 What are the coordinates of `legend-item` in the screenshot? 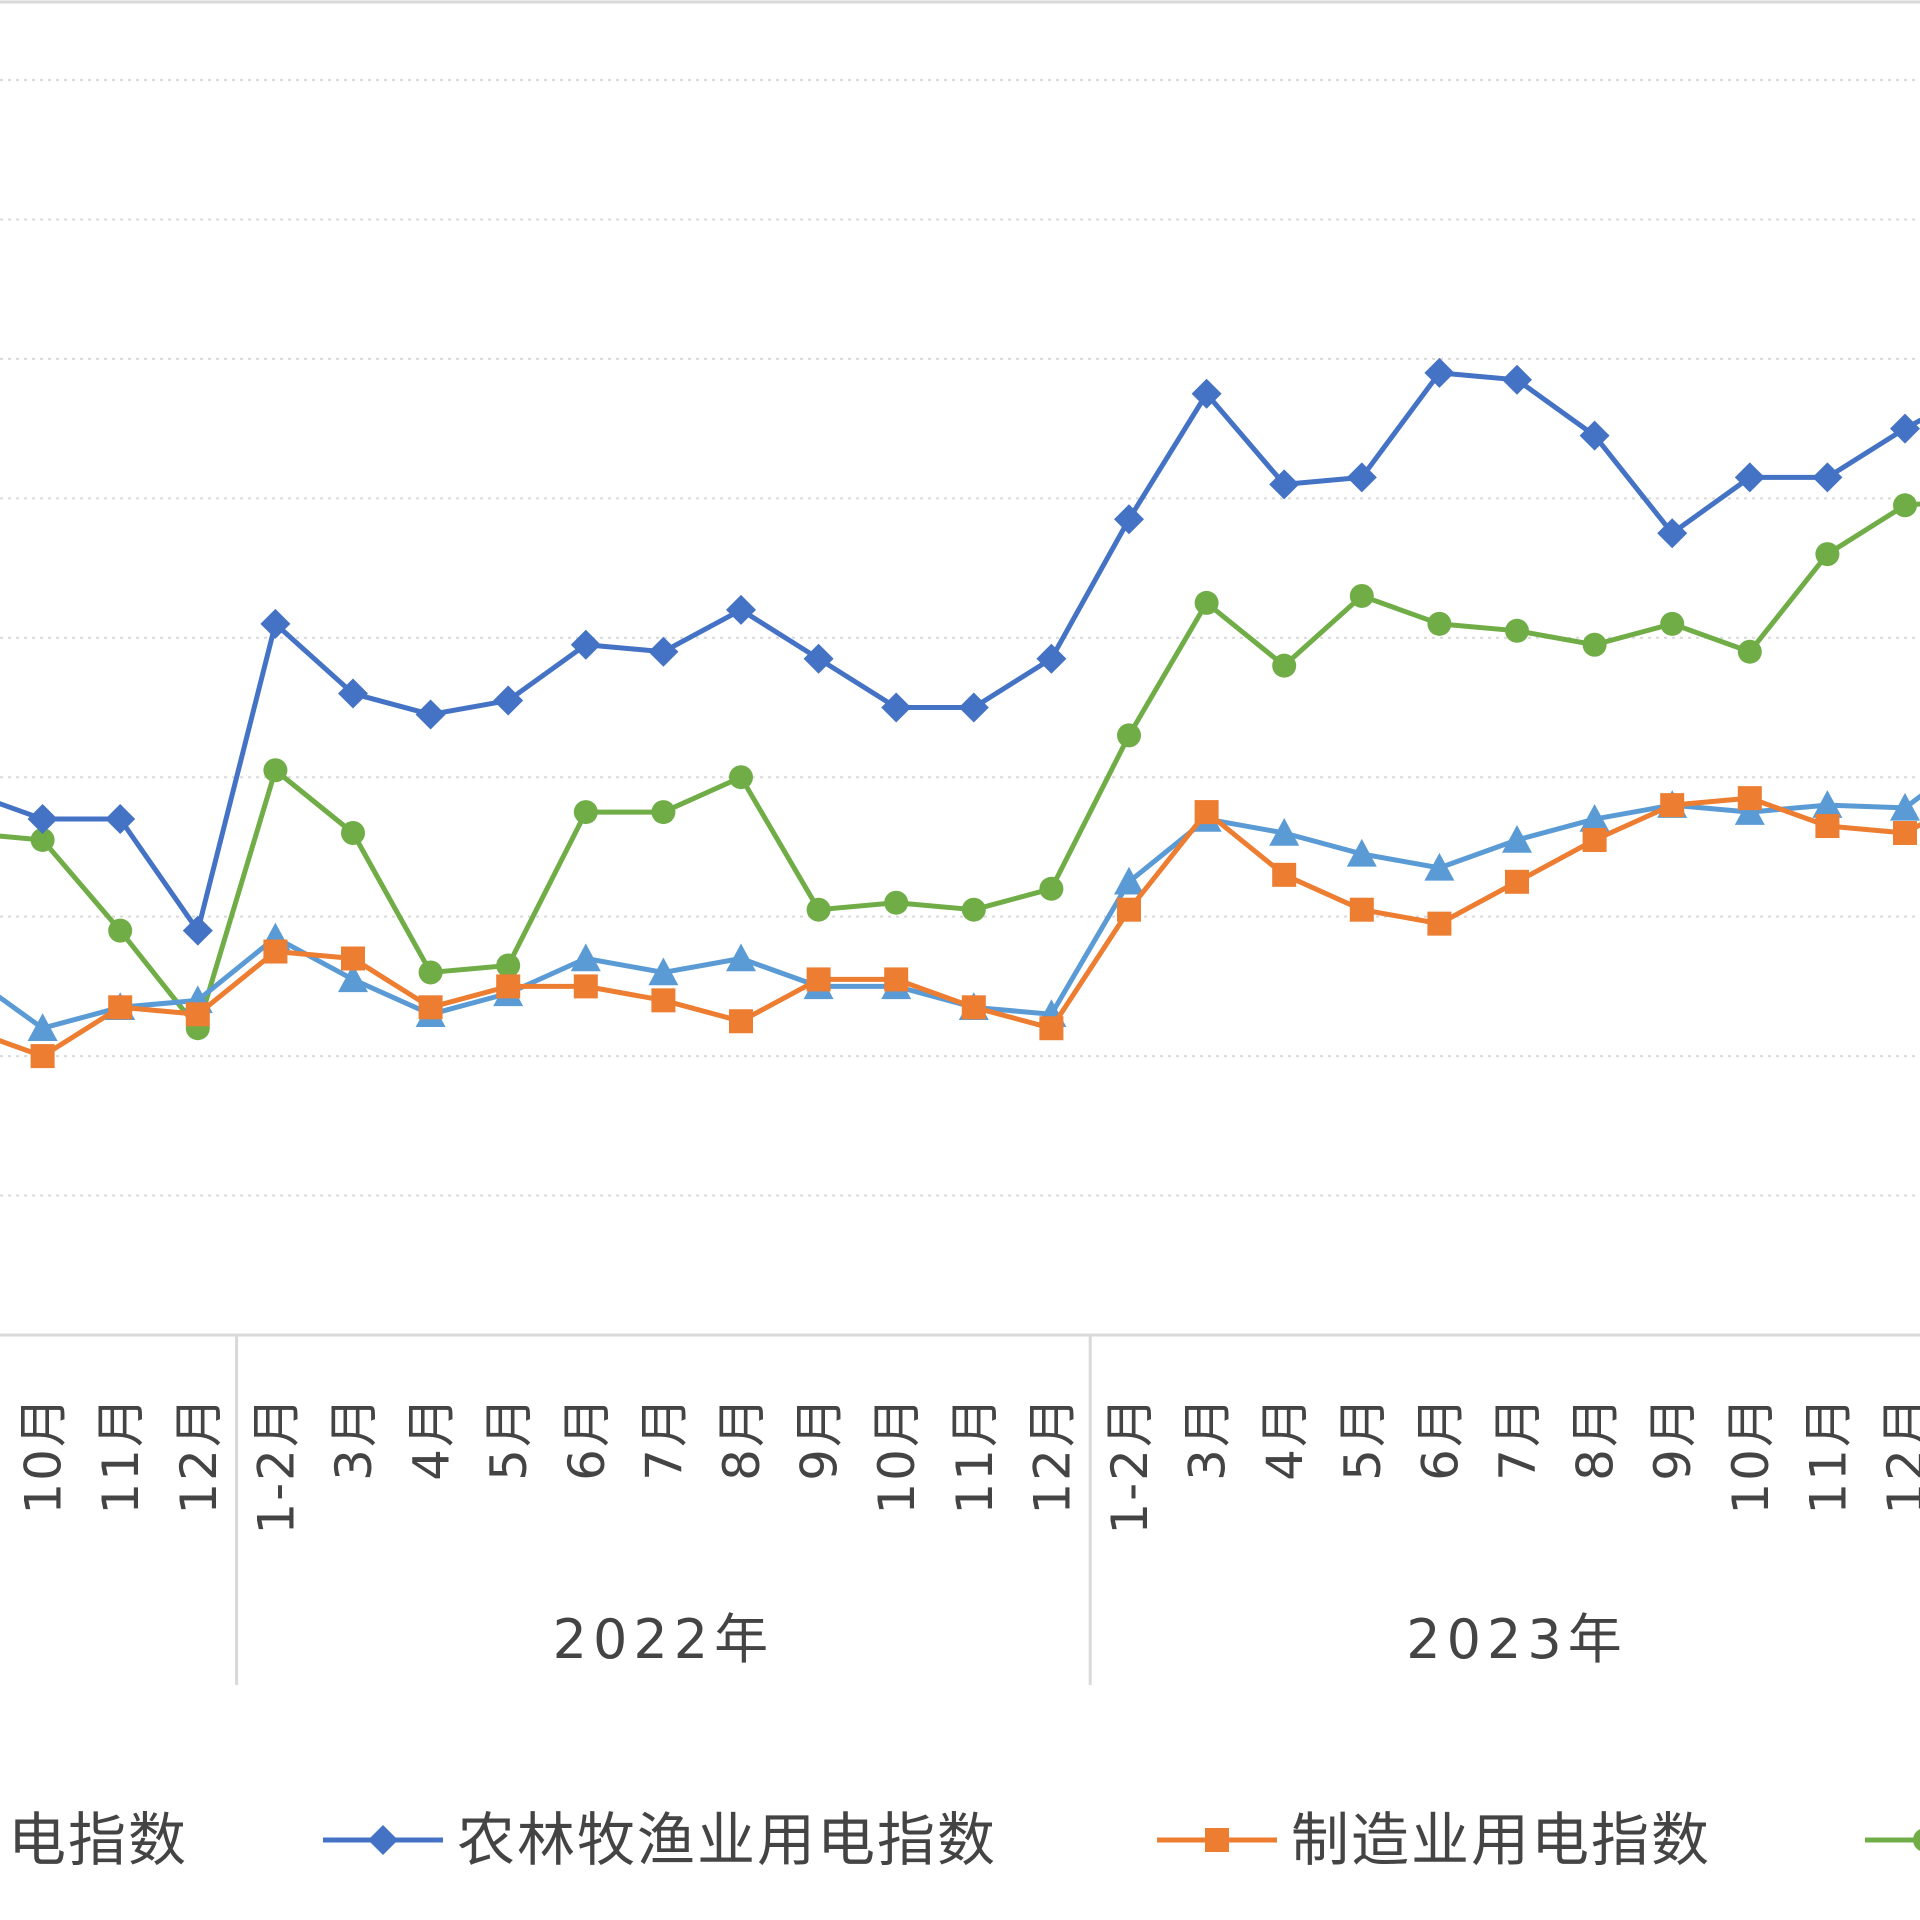 It's located at (1892, 1840).